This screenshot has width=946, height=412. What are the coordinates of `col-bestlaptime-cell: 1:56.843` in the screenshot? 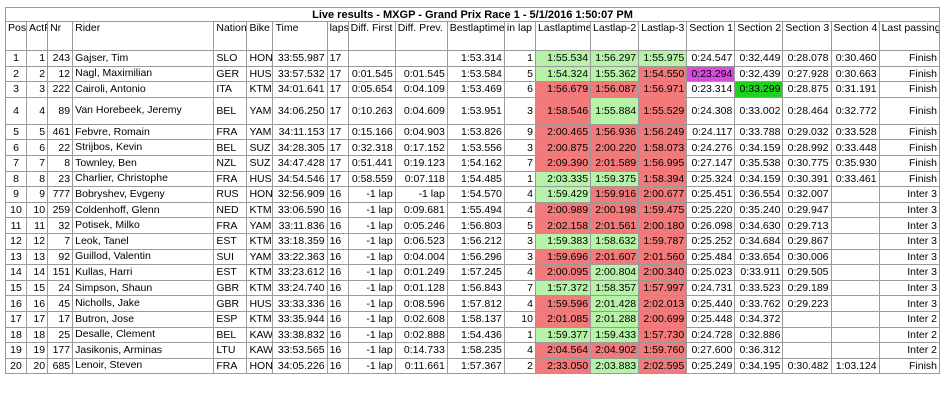 It's located at (475, 288).